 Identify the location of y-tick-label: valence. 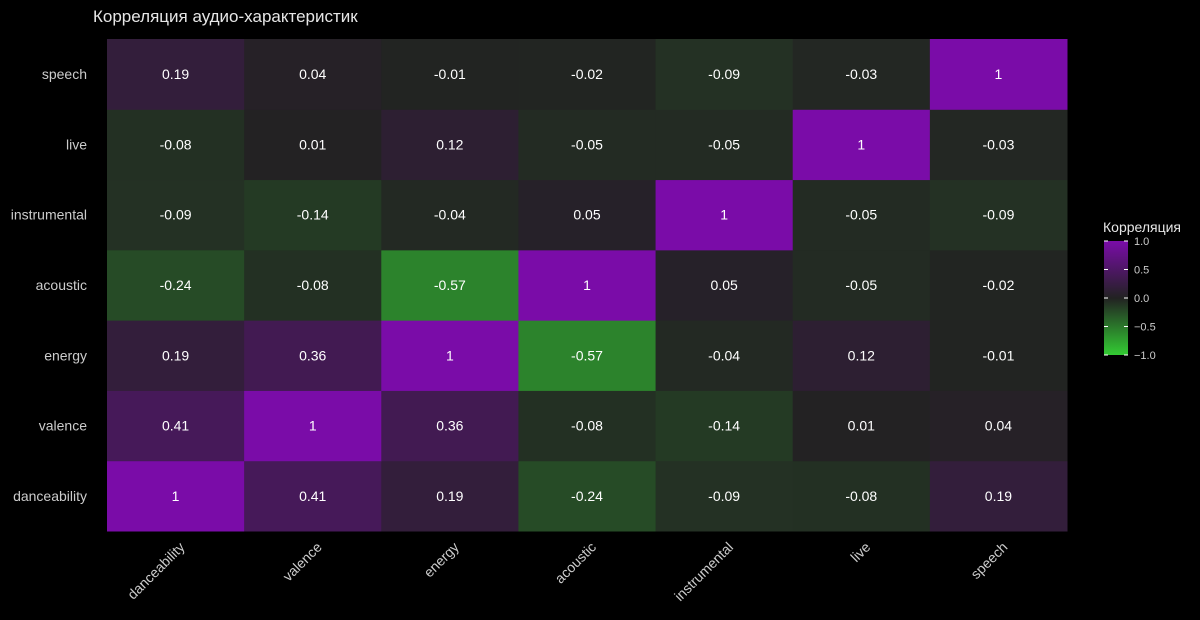
(63, 426).